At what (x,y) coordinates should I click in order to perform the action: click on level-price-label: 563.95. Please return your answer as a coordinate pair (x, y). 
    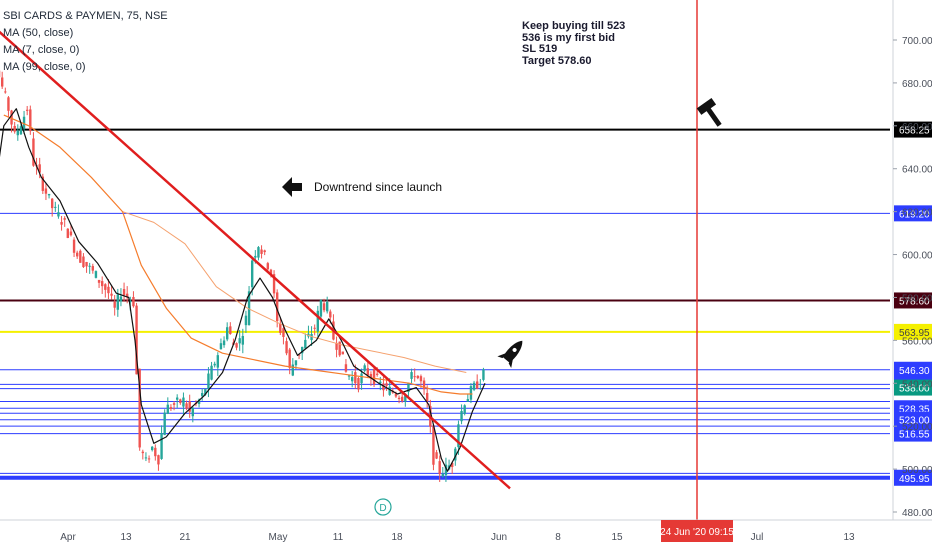
    Looking at the image, I should click on (914, 333).